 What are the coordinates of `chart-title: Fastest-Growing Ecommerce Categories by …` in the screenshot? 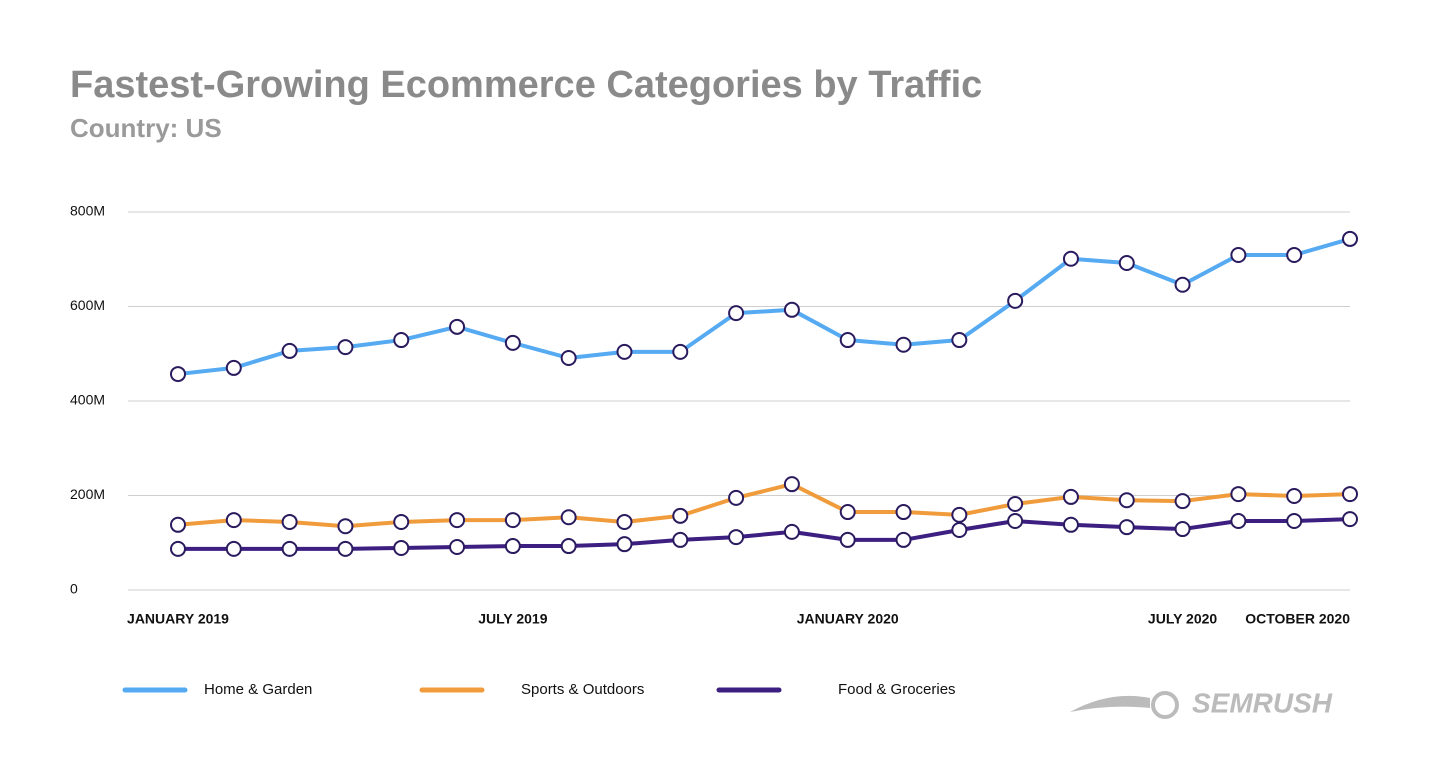 It's located at (526, 85).